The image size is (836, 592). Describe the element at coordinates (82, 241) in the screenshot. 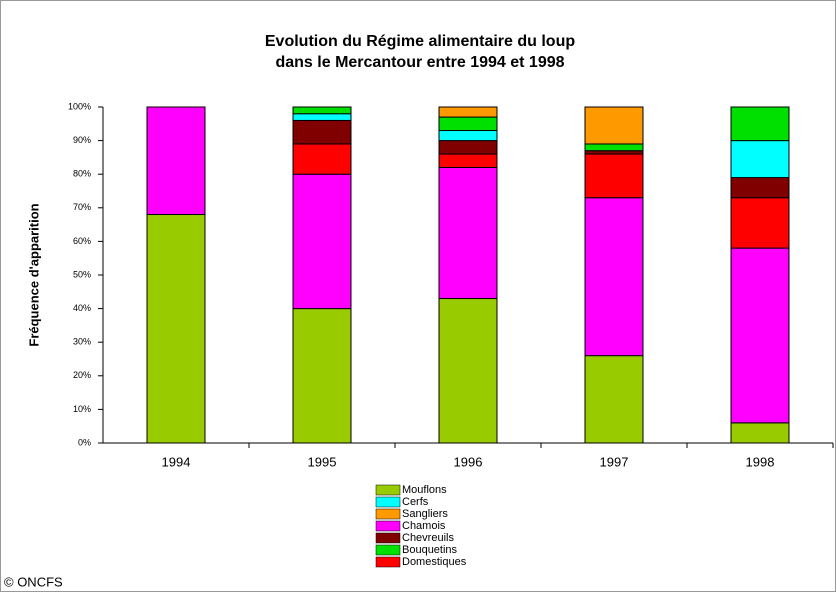

I see `y-tick-label: 60%` at that location.